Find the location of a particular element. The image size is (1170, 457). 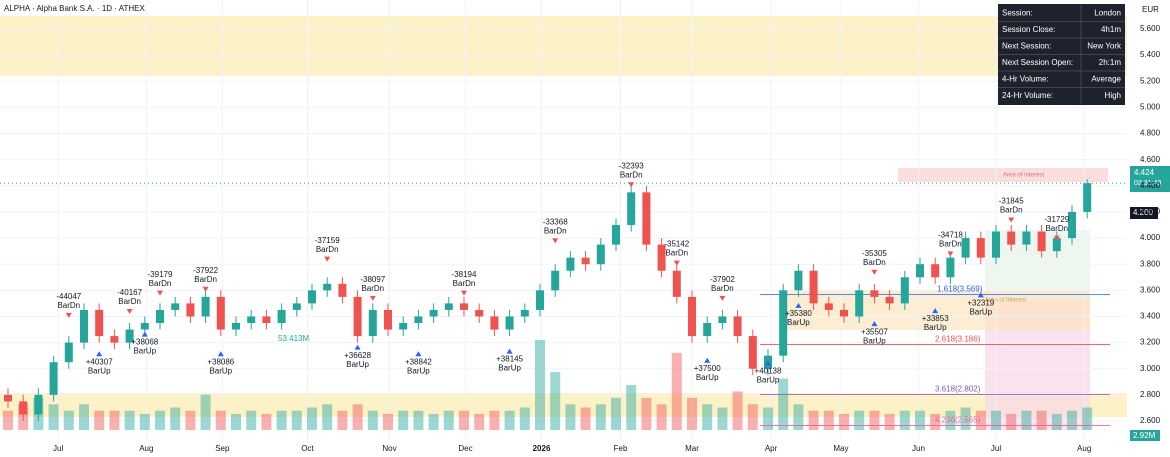

signal-value: +38086 is located at coordinates (220, 361).